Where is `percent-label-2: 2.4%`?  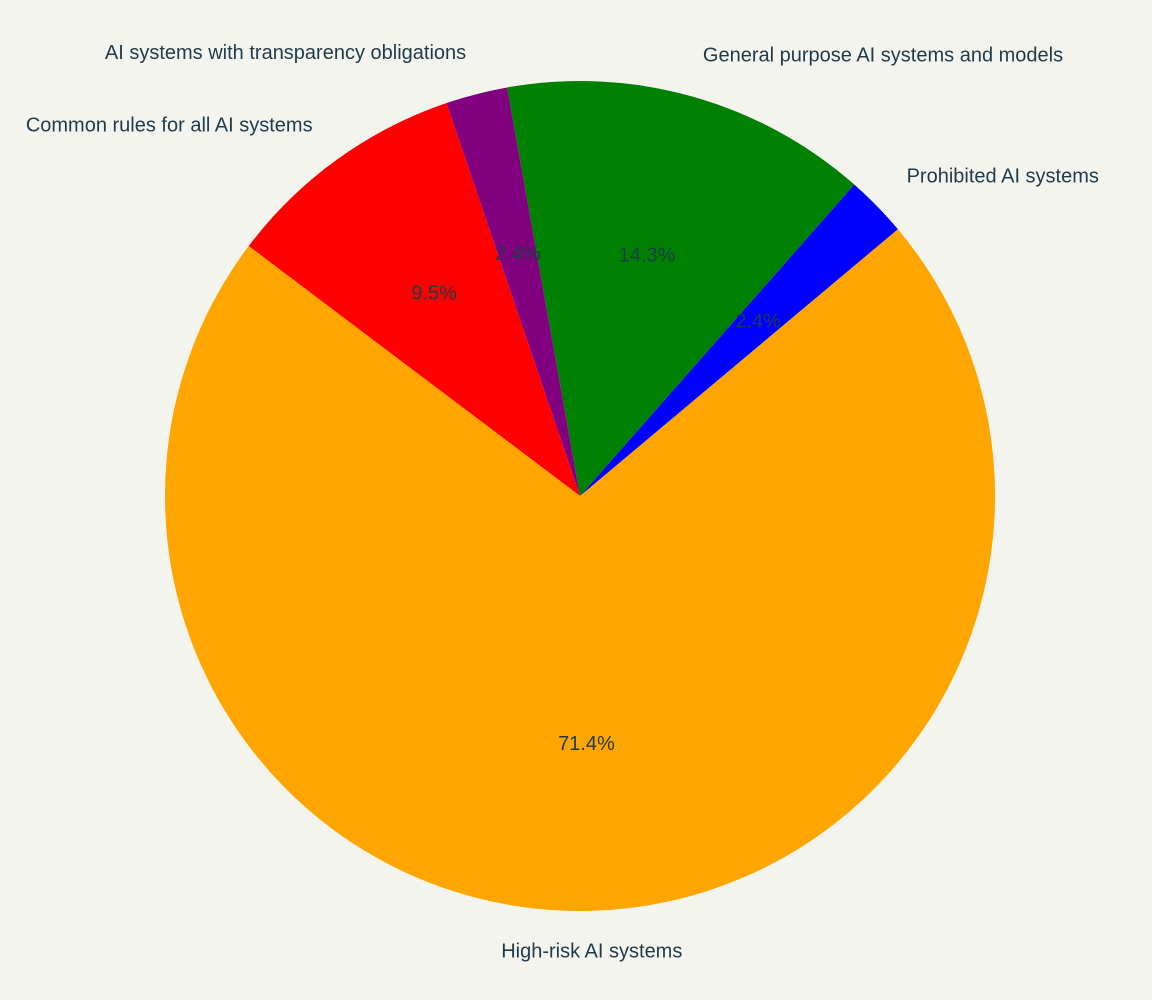 percent-label-2: 2.4% is located at coordinates (518, 254).